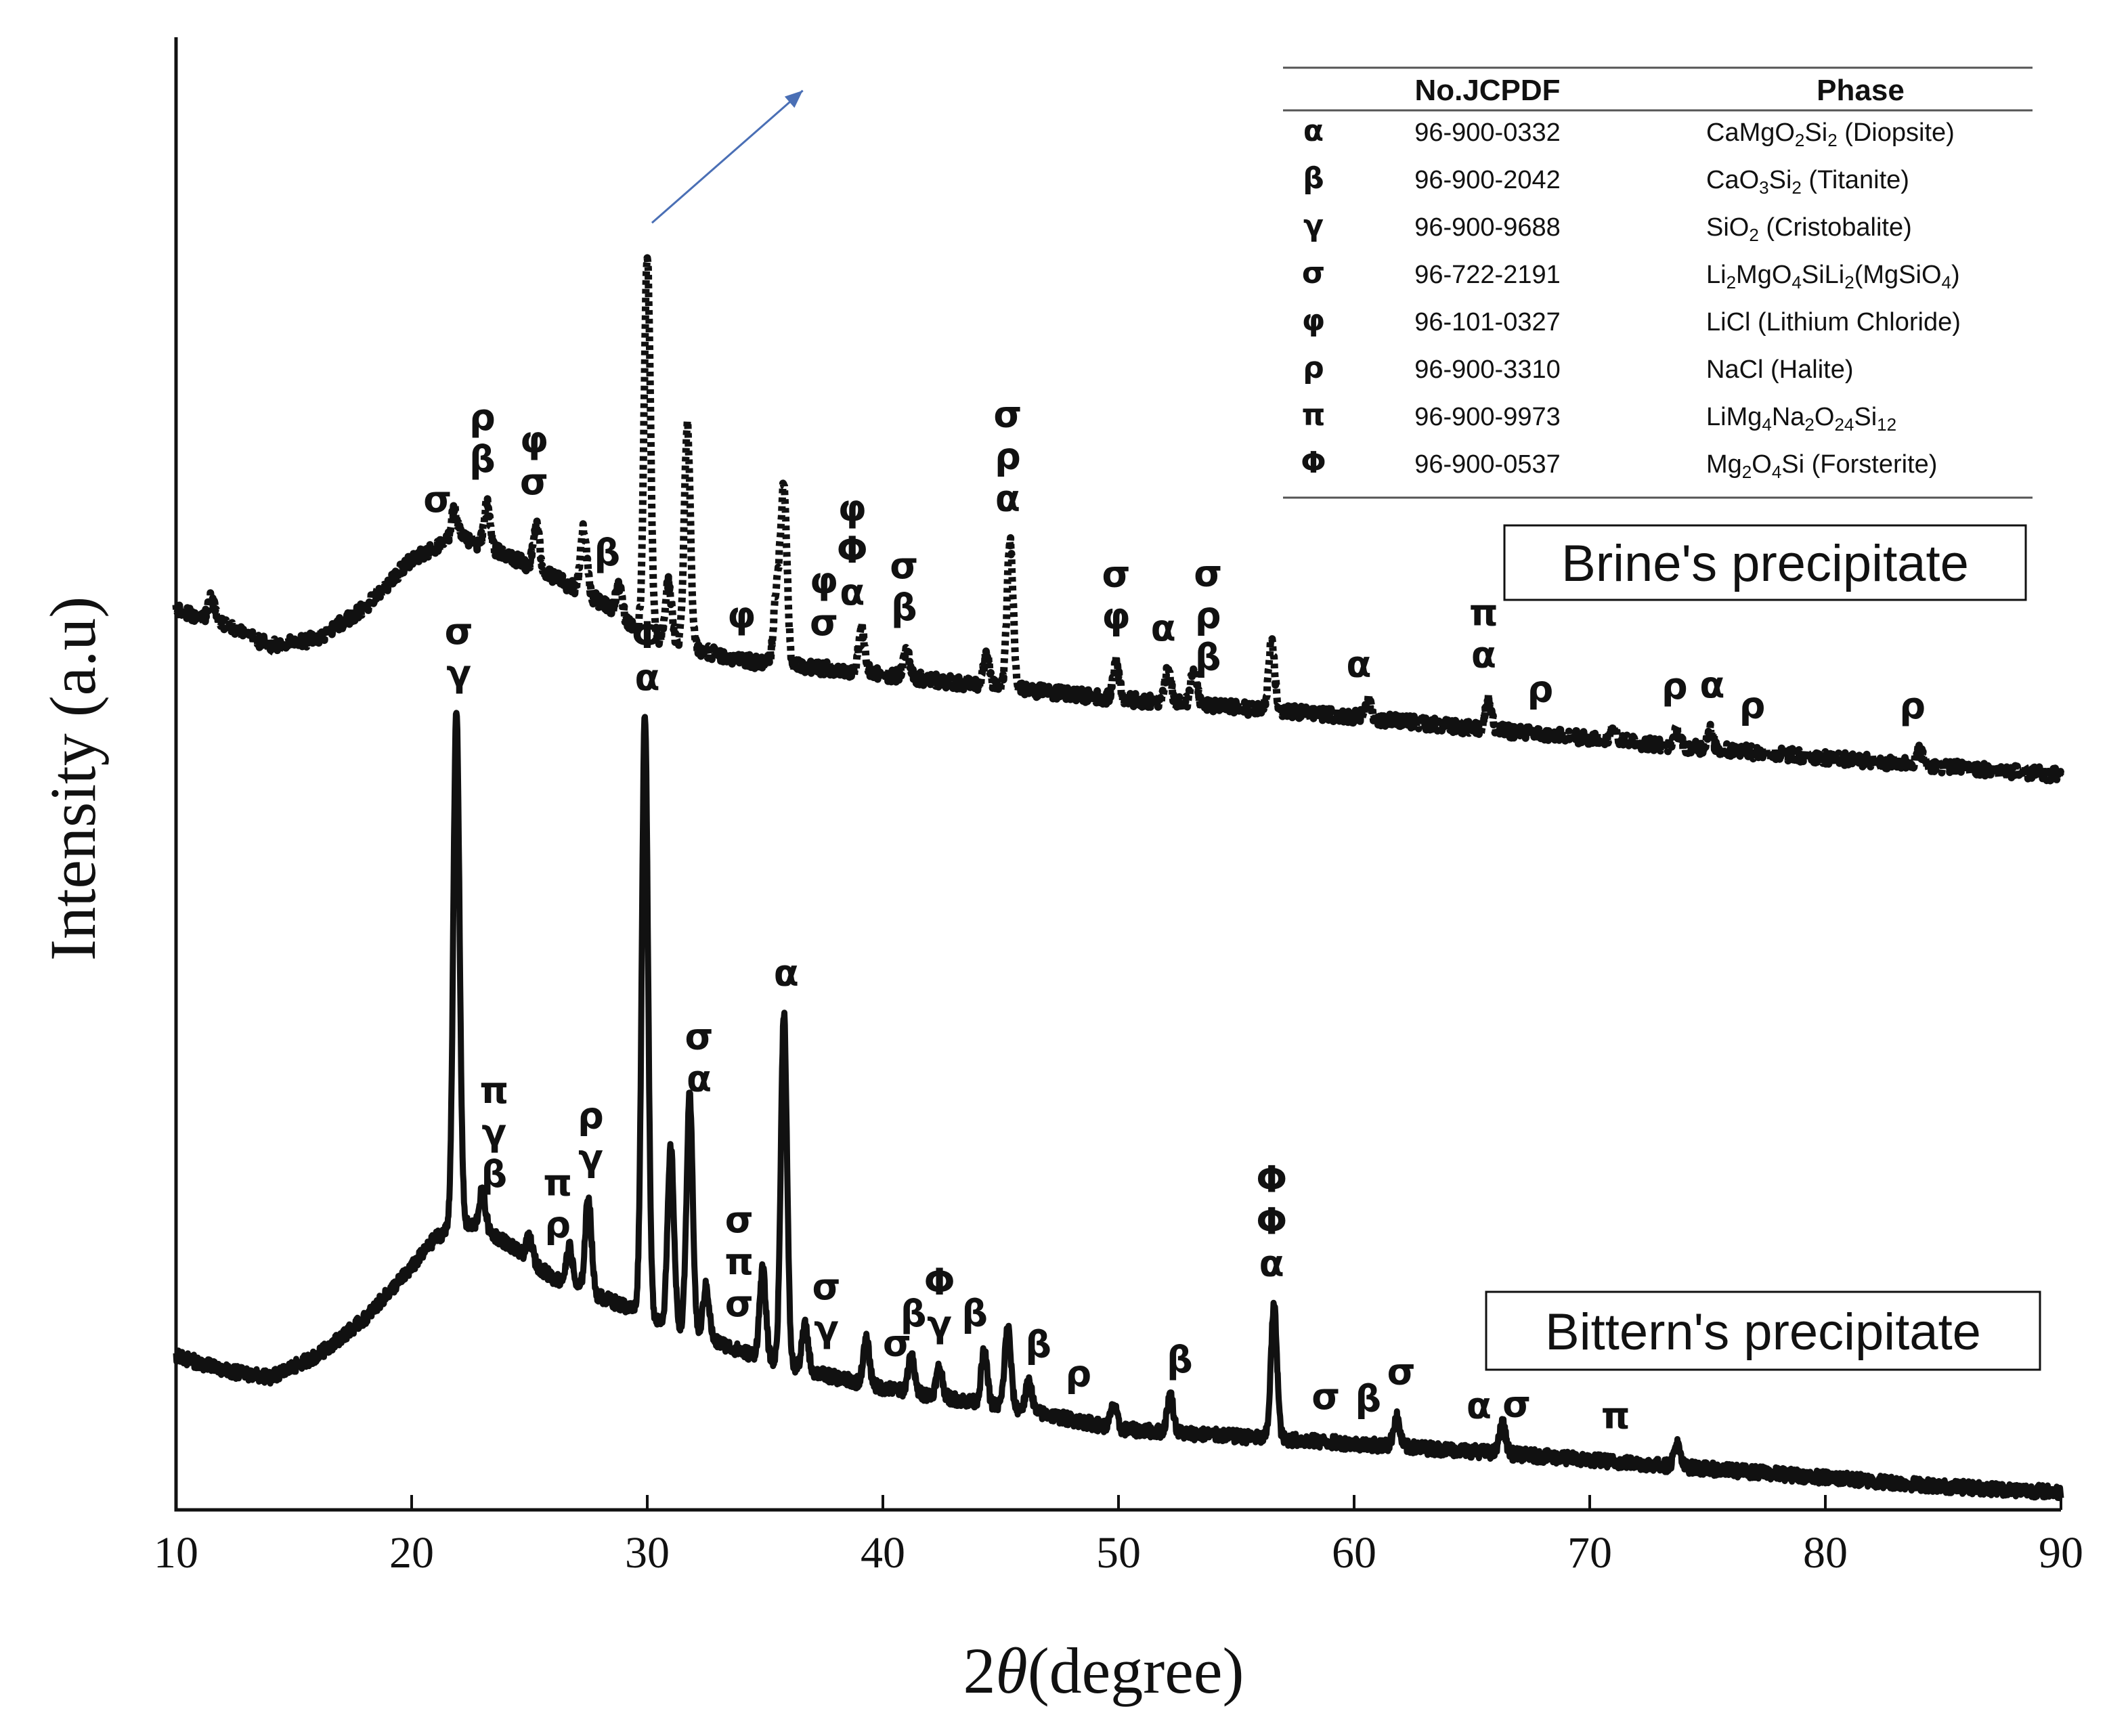 This screenshot has height=1736, width=2107. I want to click on legend-phase-part: SiO, so click(1727, 227).